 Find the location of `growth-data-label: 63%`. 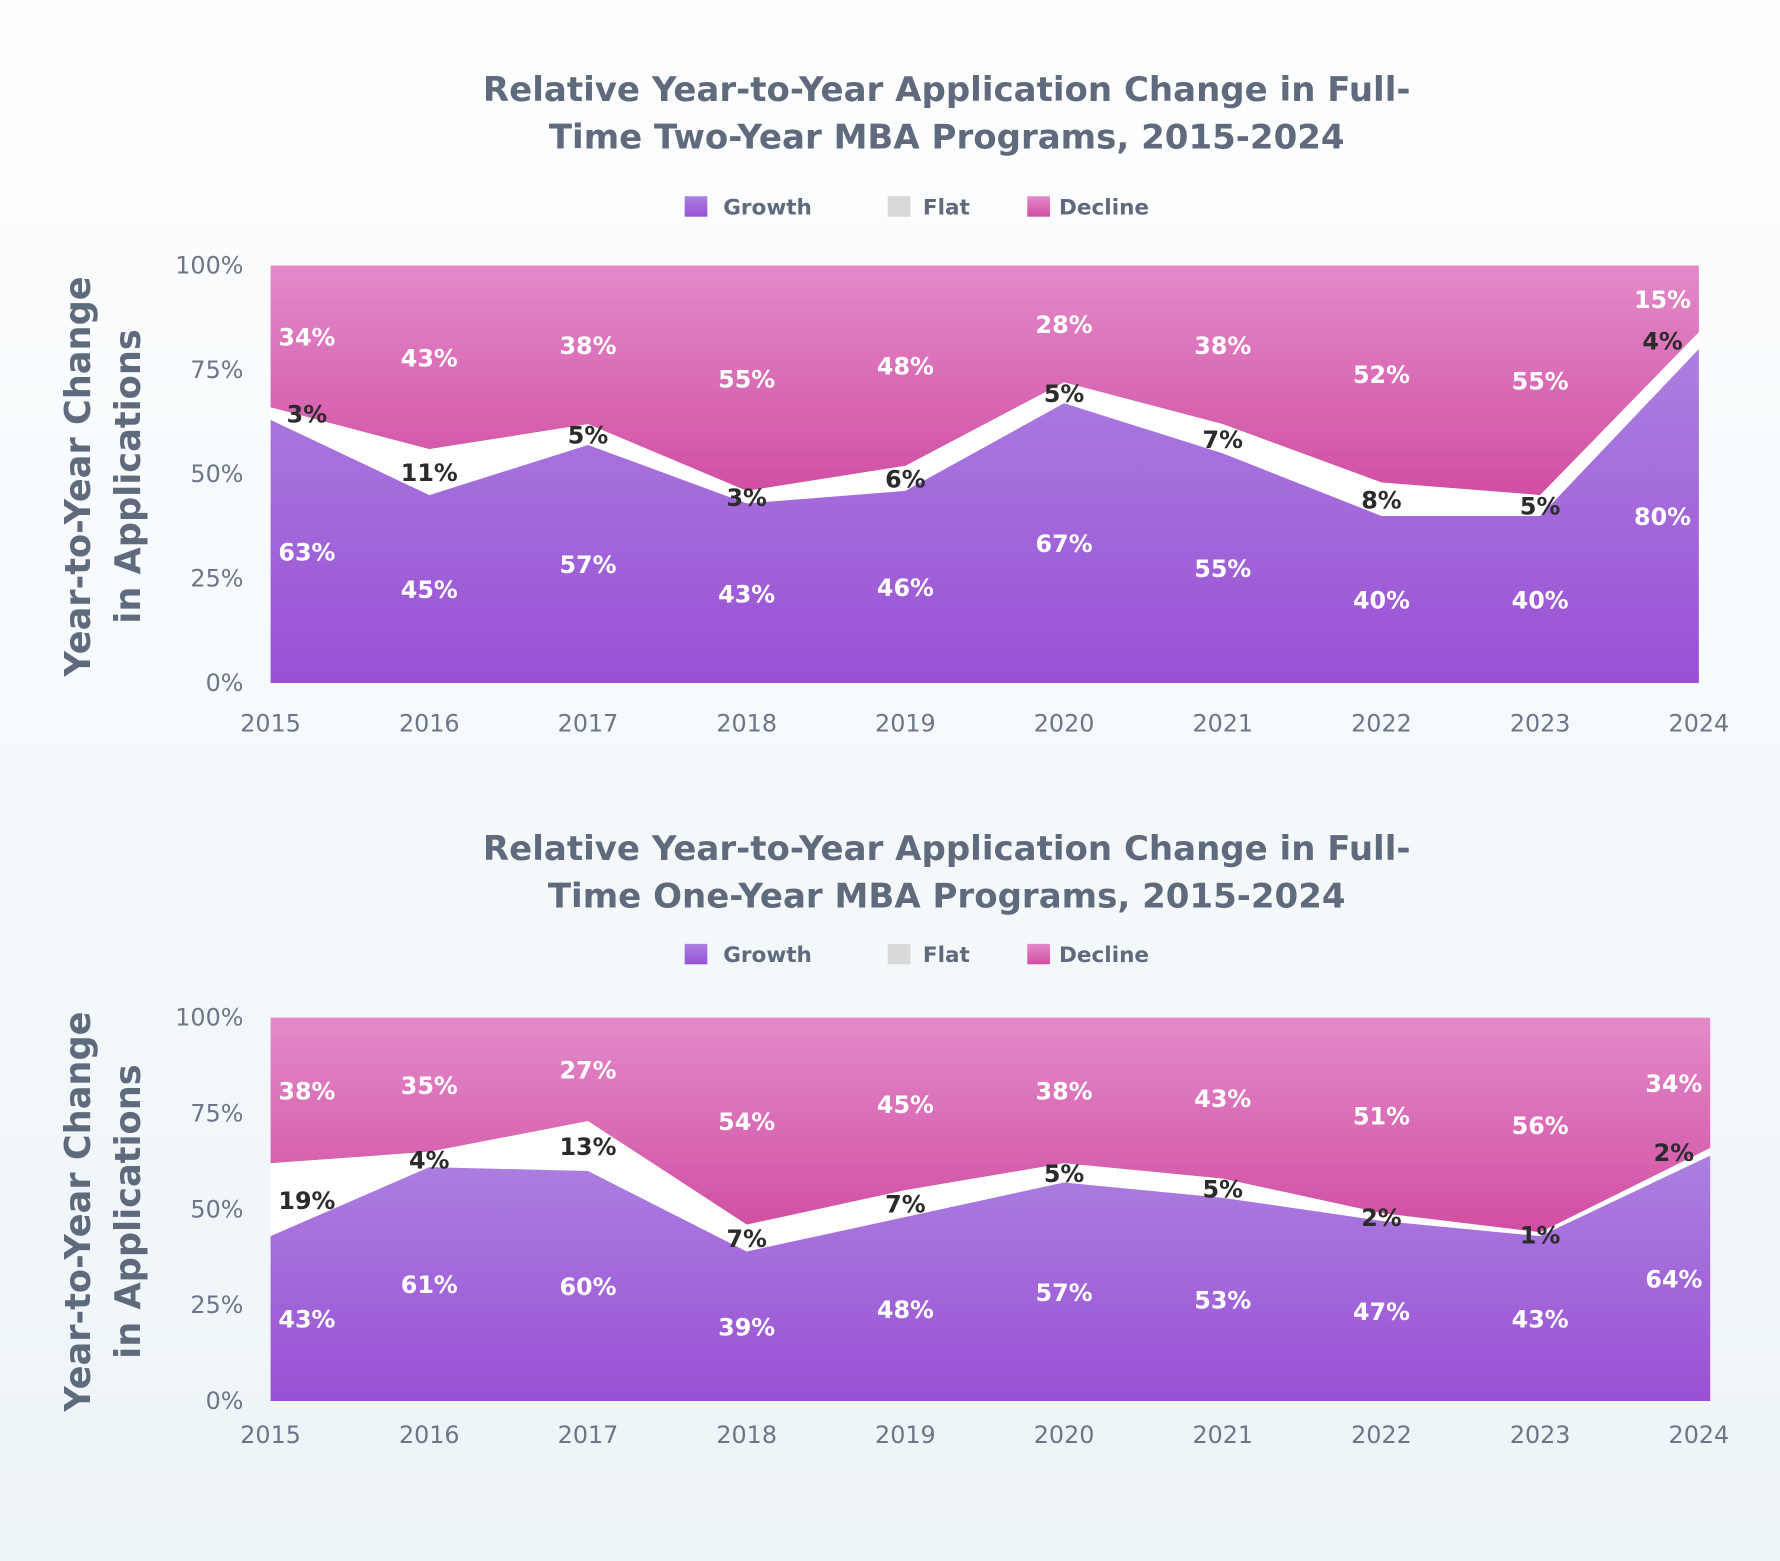

growth-data-label: 63% is located at coordinates (306, 553).